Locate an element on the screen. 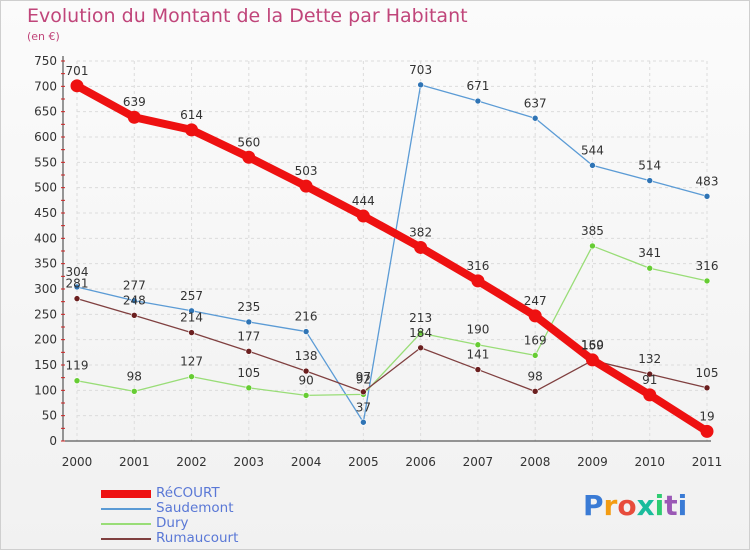 This screenshot has height=550, width=750. x-tick-label: 2007 is located at coordinates (478, 462).